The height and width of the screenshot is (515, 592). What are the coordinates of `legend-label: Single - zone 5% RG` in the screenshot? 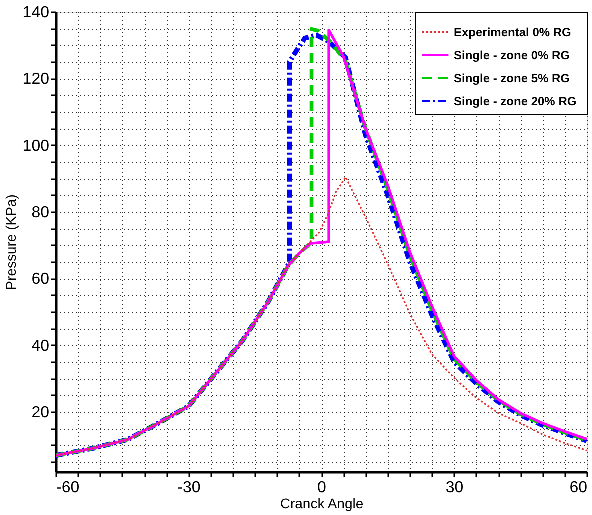 It's located at (512, 79).